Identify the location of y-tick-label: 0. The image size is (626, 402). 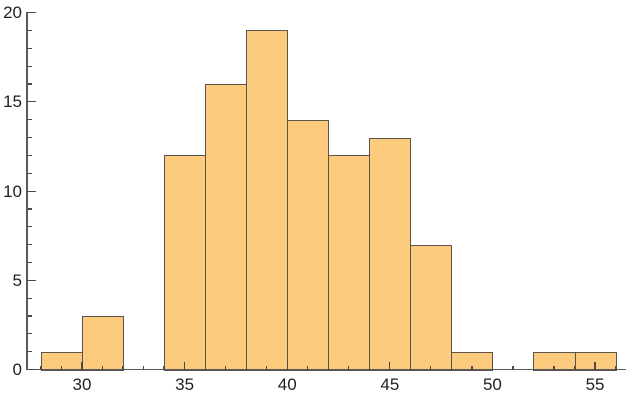
(17, 370).